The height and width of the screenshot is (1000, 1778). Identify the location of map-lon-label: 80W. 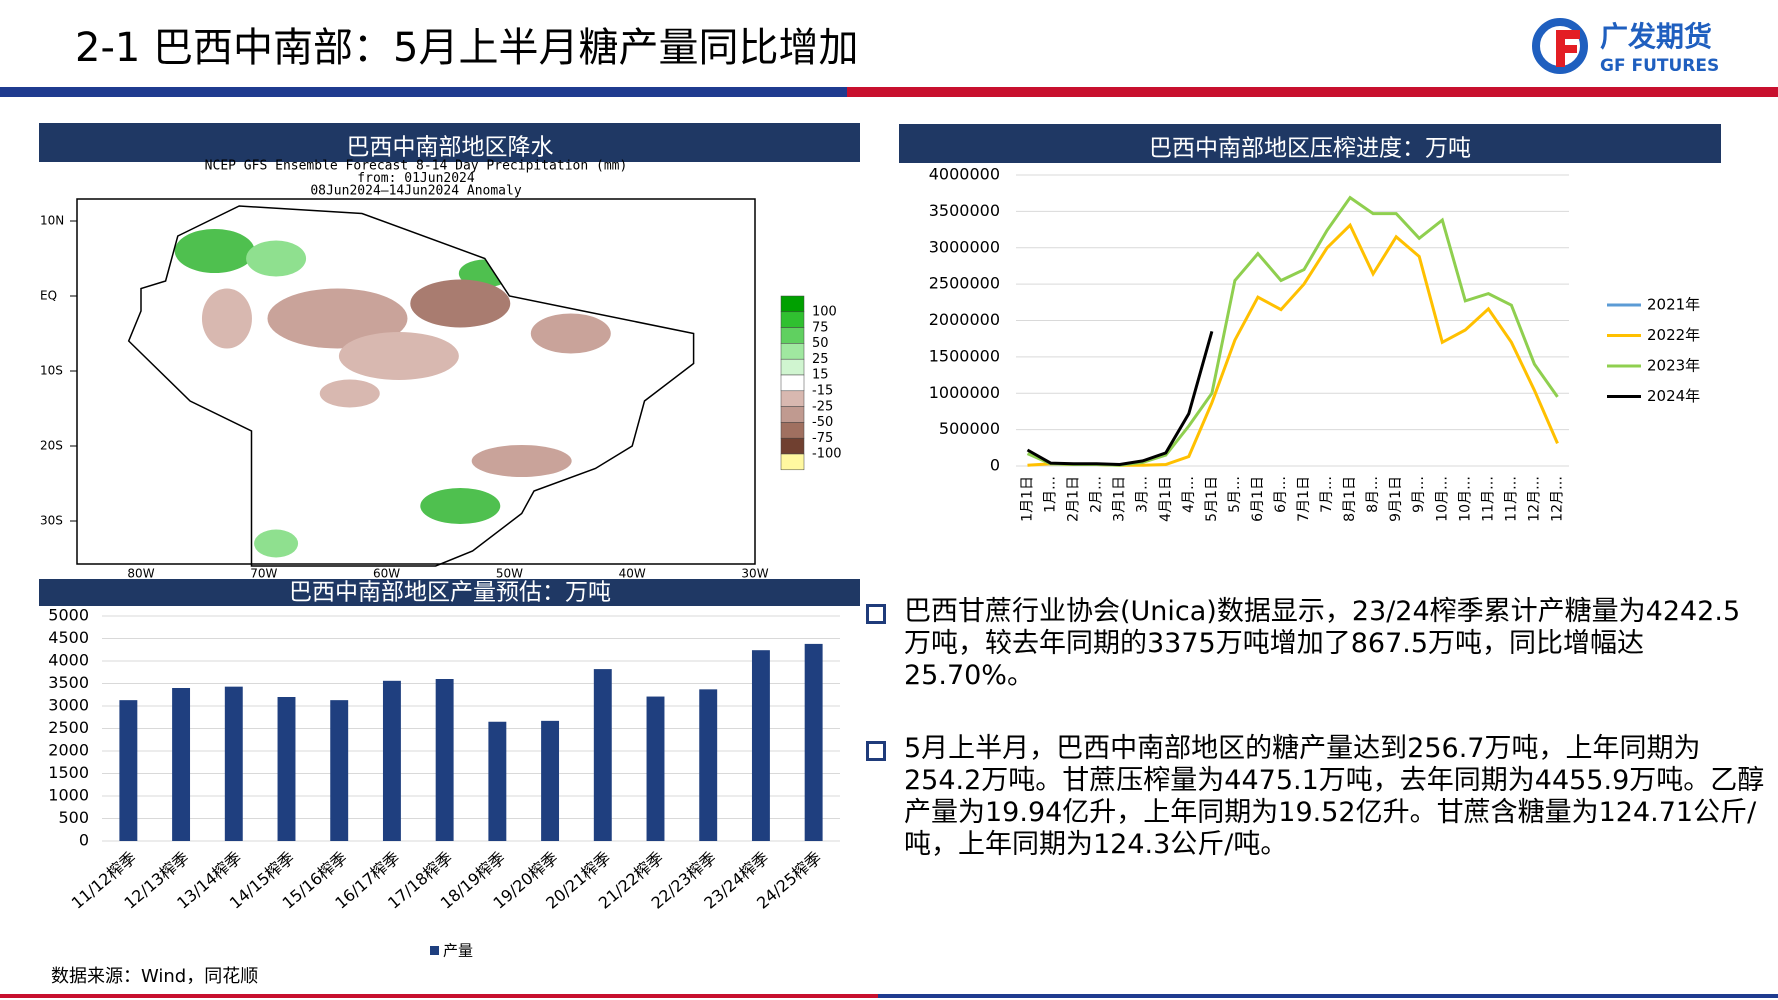
(140, 574).